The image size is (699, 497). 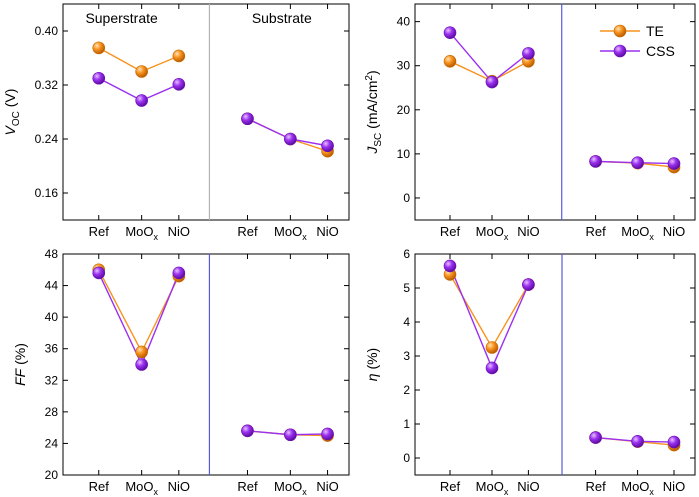 What do you see at coordinates (406, 424) in the screenshot?
I see `y-tick-label: 1` at bounding box center [406, 424].